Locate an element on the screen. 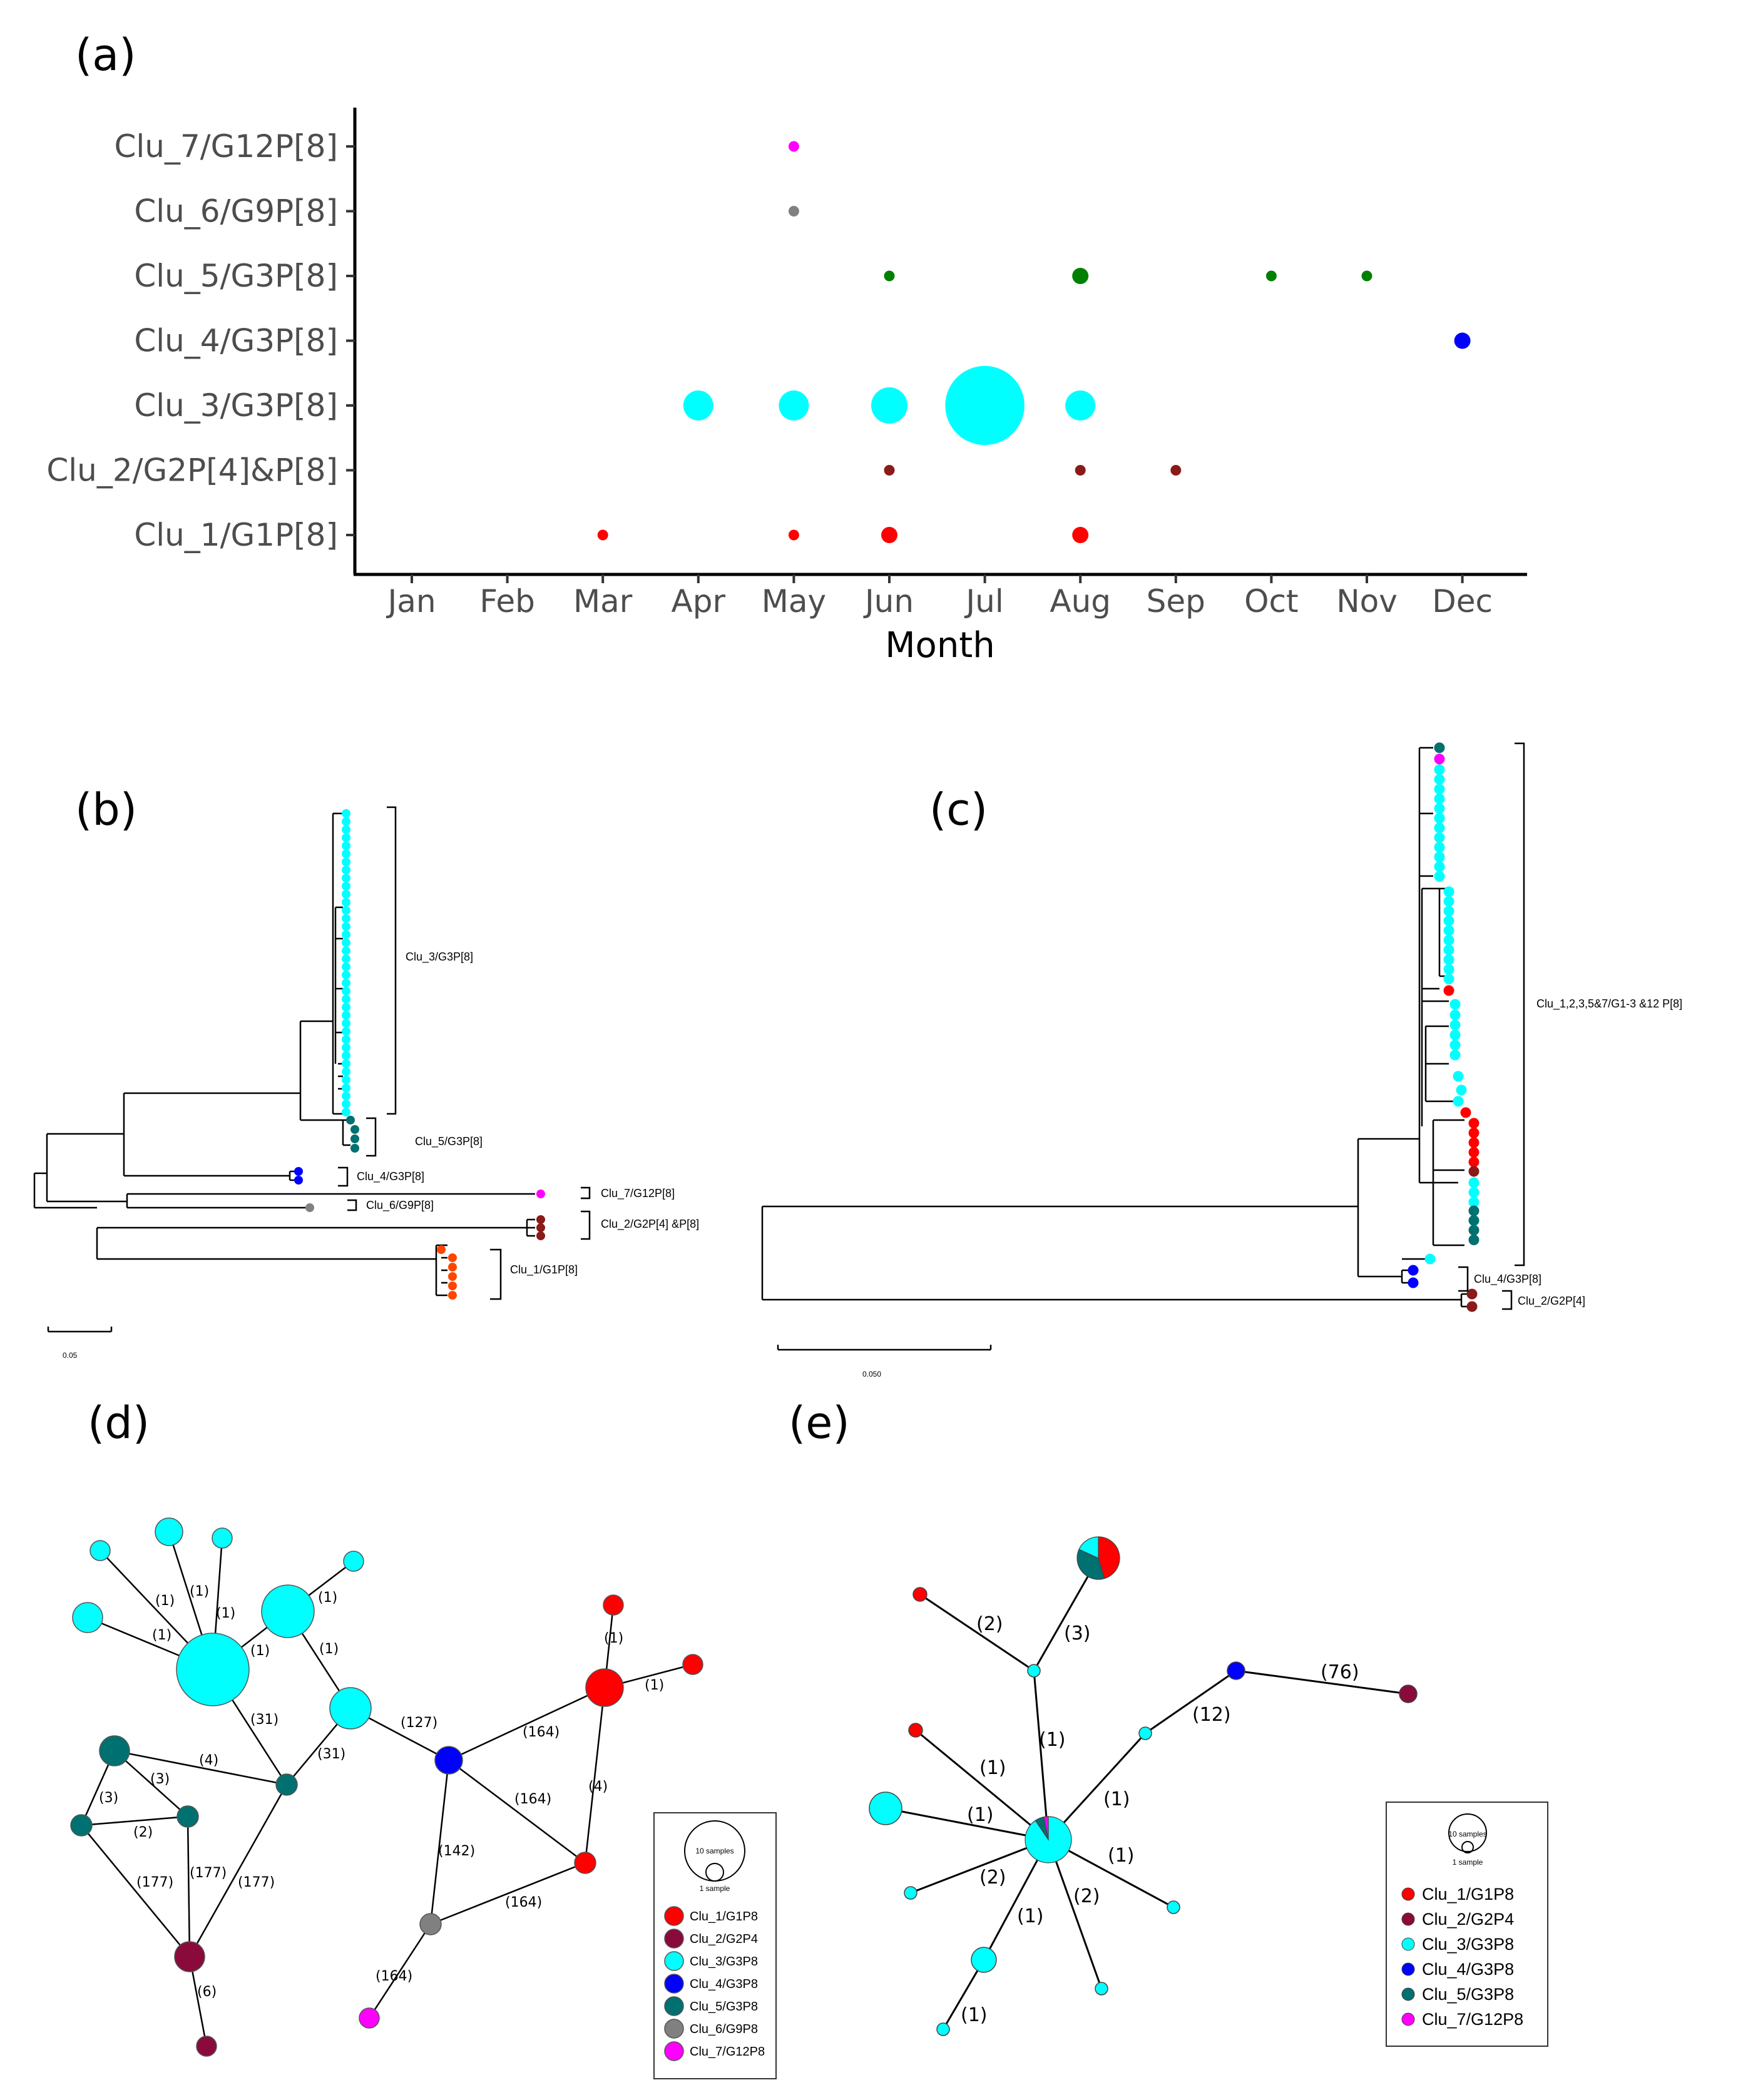 The image size is (1748, 2100). x-tick-label: May is located at coordinates (794, 601).